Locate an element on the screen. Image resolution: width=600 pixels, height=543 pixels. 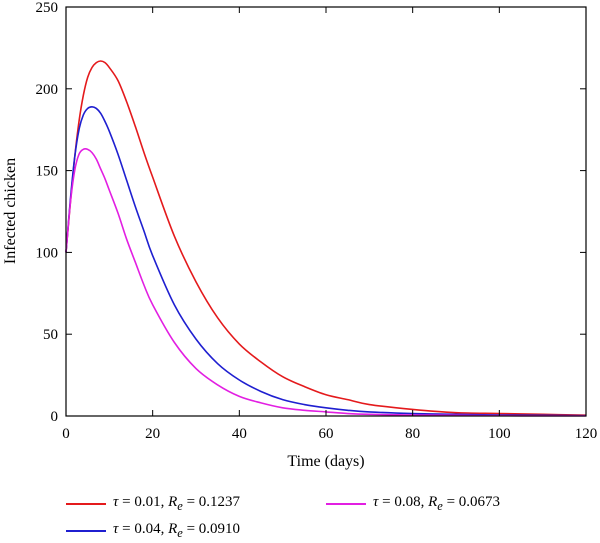
y-axis-label: Infected chicken is located at coordinates (10, 211).